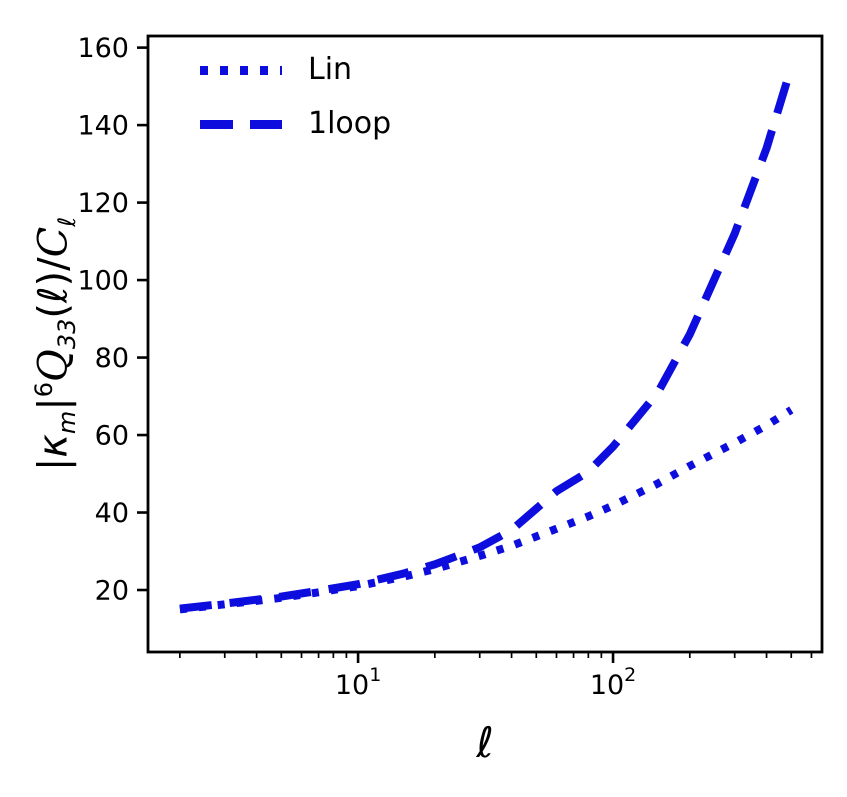 The image size is (847, 797). I want to click on legend-label: 1loop, so click(350, 123).